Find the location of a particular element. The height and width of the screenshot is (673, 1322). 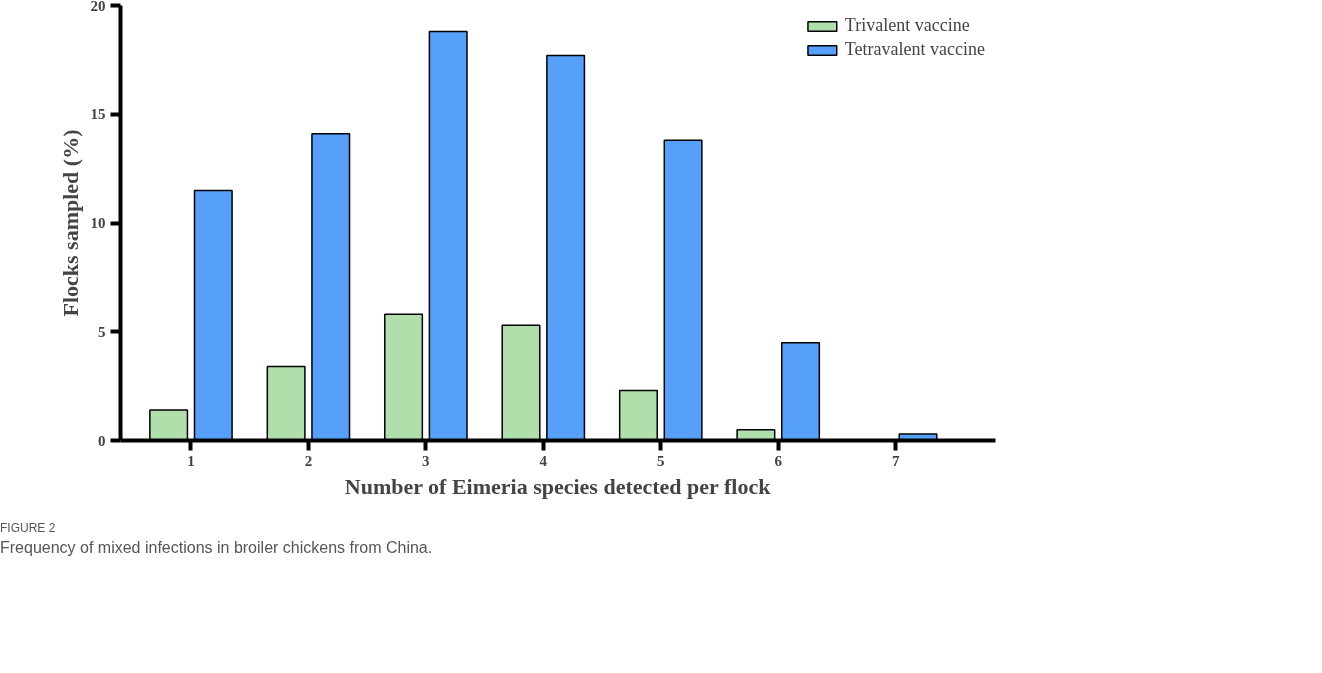

y-tick-label: 10 is located at coordinates (98, 223).